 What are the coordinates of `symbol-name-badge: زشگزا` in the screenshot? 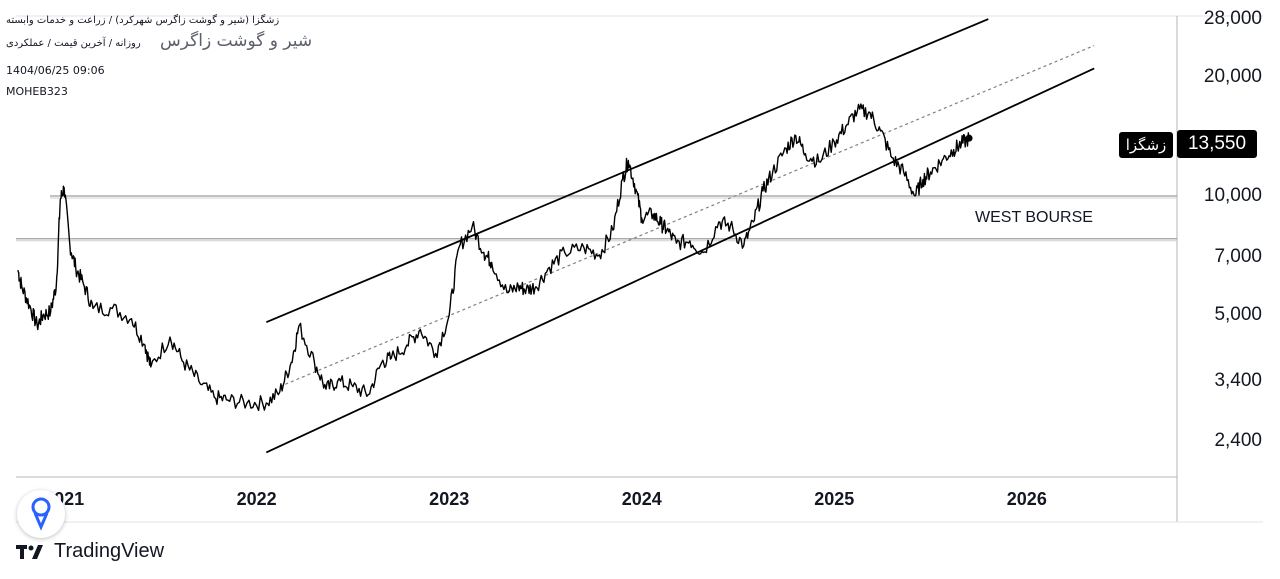 It's located at (1146, 145).